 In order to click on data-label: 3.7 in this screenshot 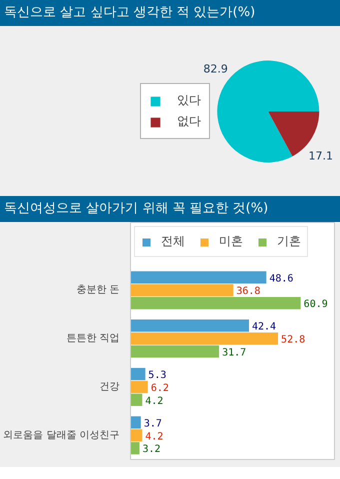, I will do `click(153, 424)`.